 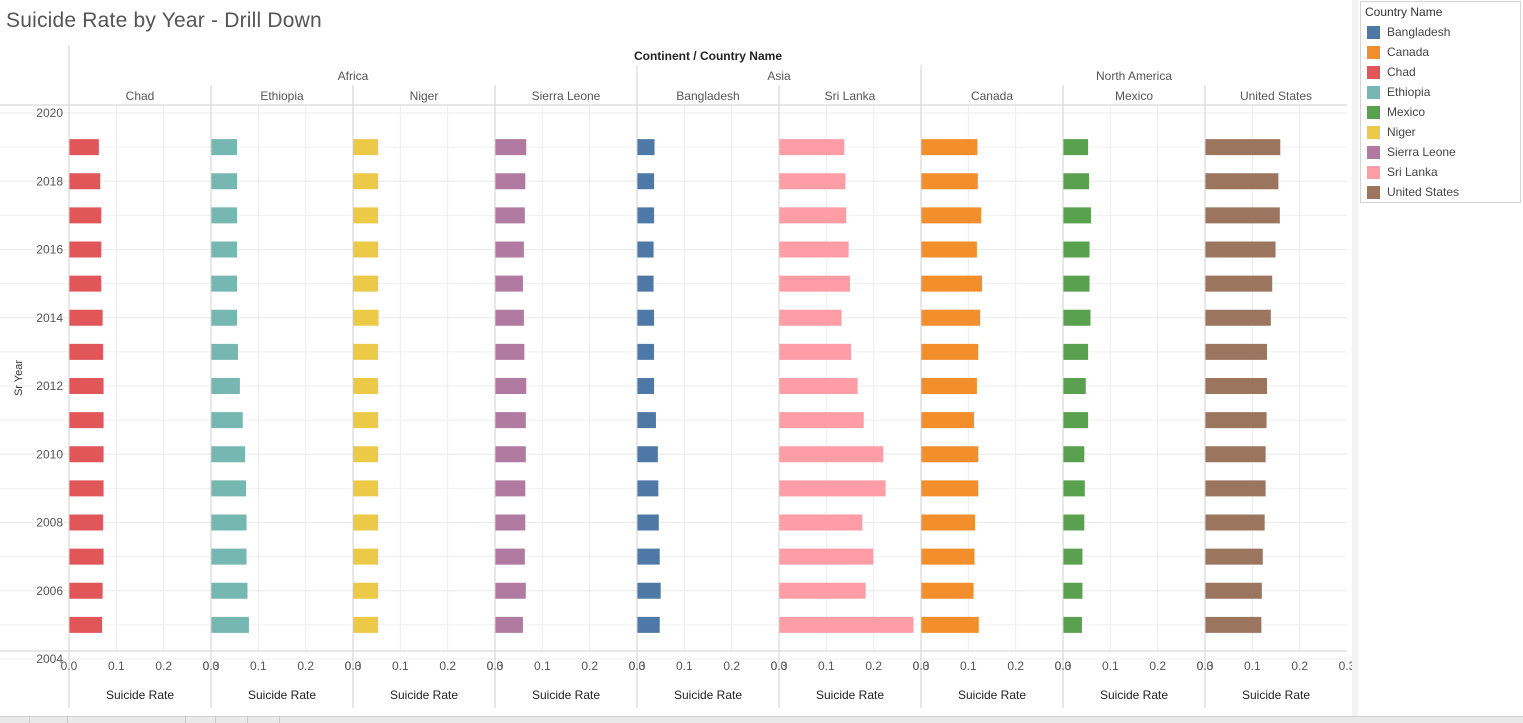 What do you see at coordinates (1402, 172) in the screenshot?
I see `legend-item: Sri Lanka` at bounding box center [1402, 172].